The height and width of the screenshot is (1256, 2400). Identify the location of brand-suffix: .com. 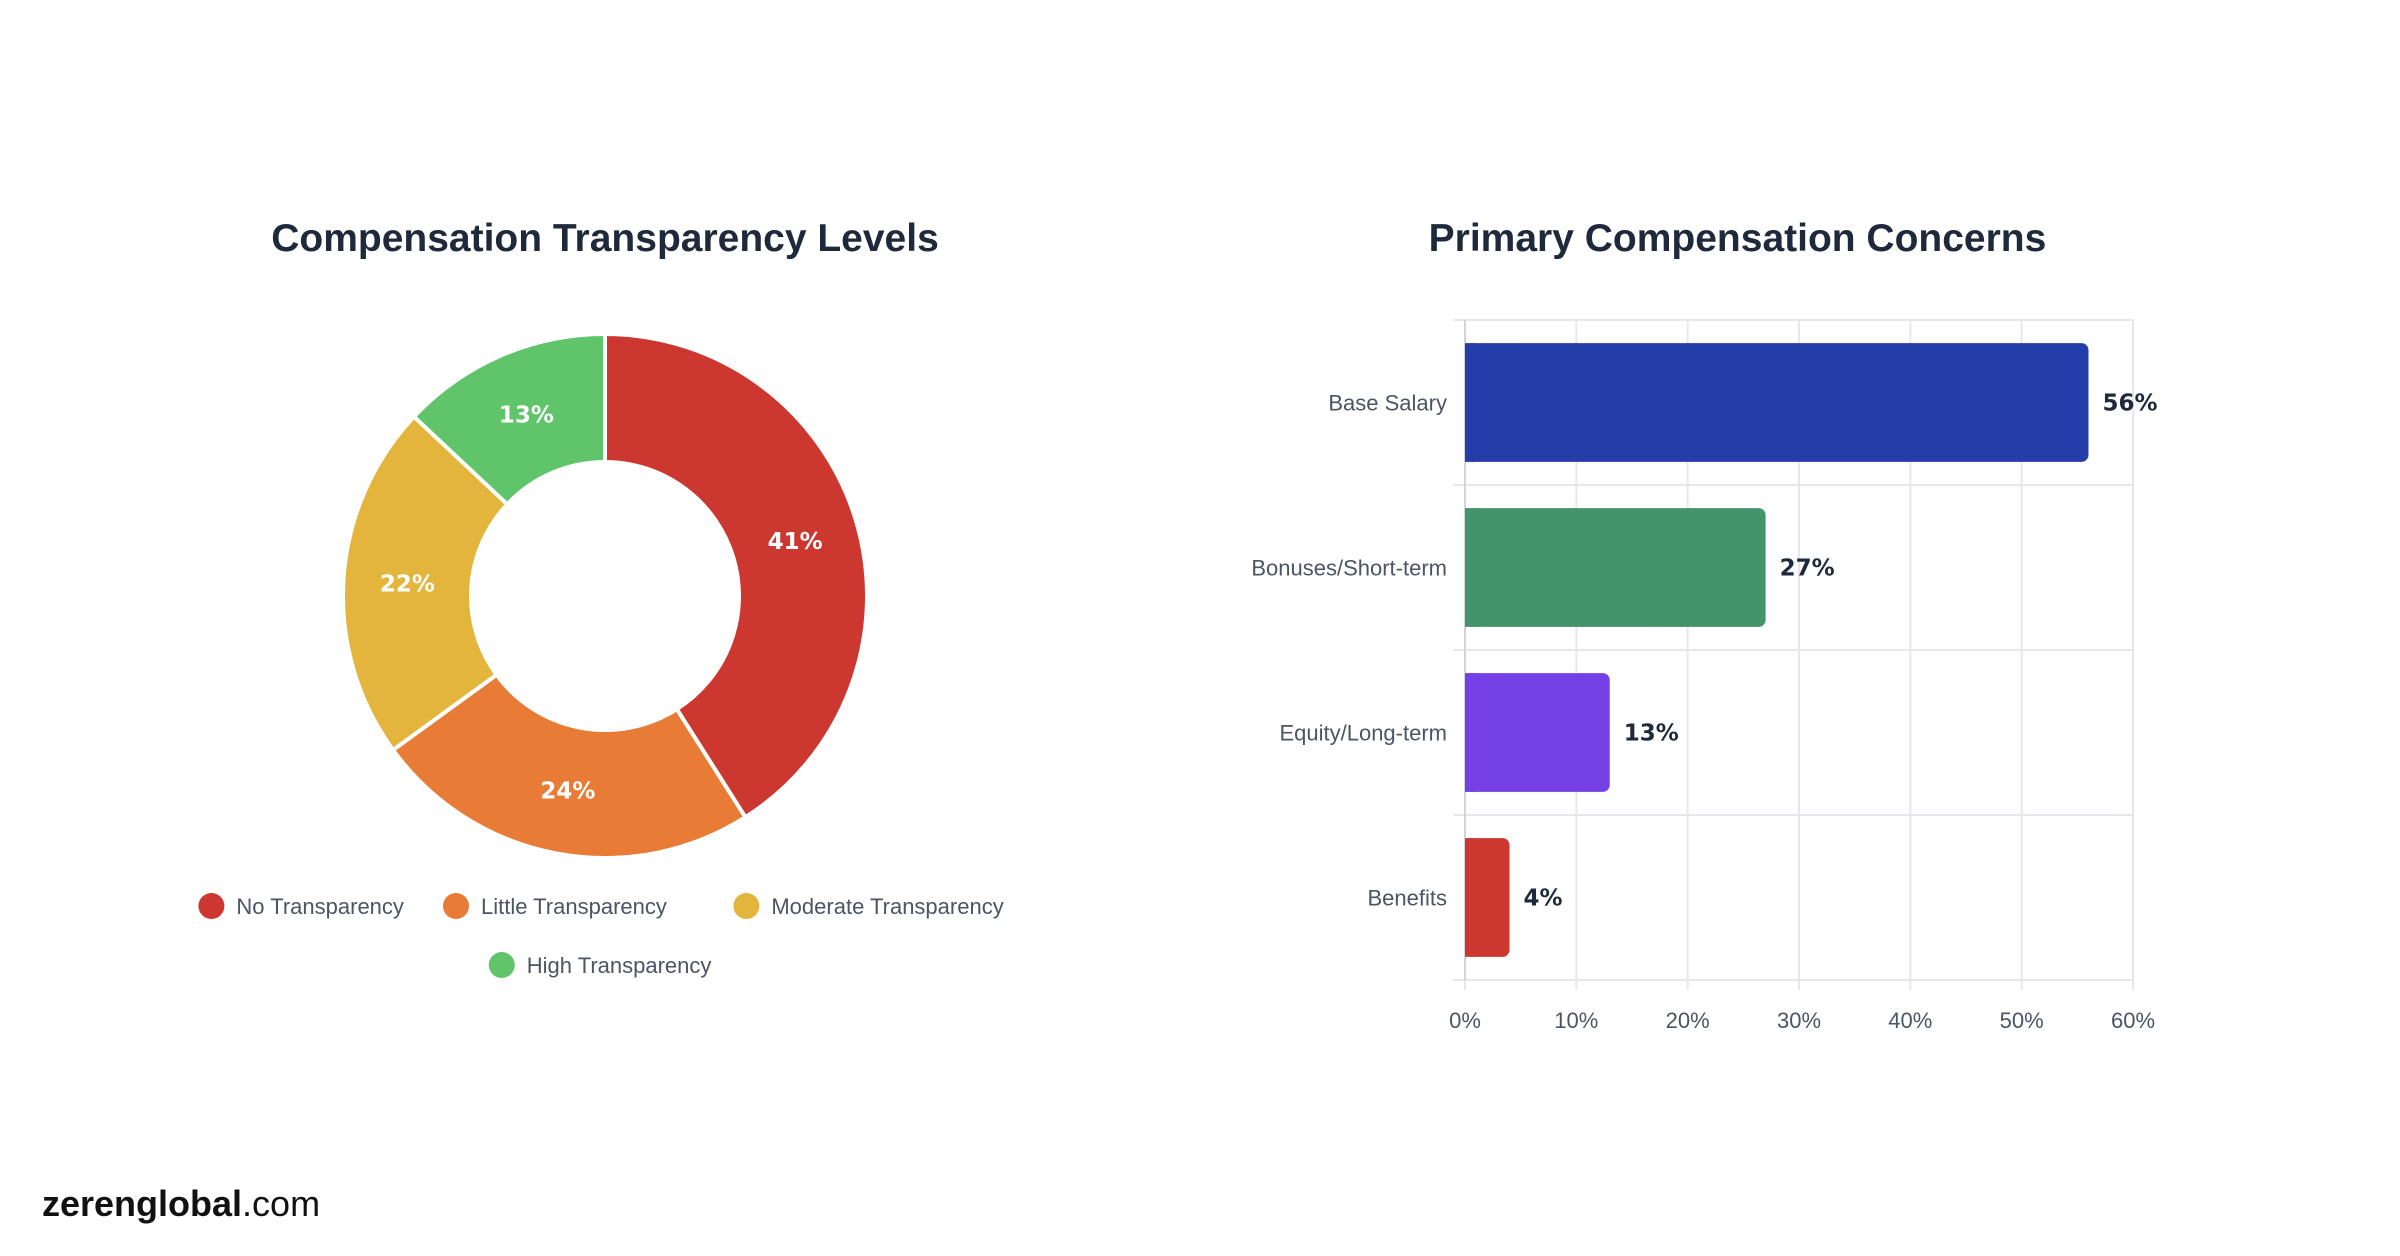
(281, 1203).